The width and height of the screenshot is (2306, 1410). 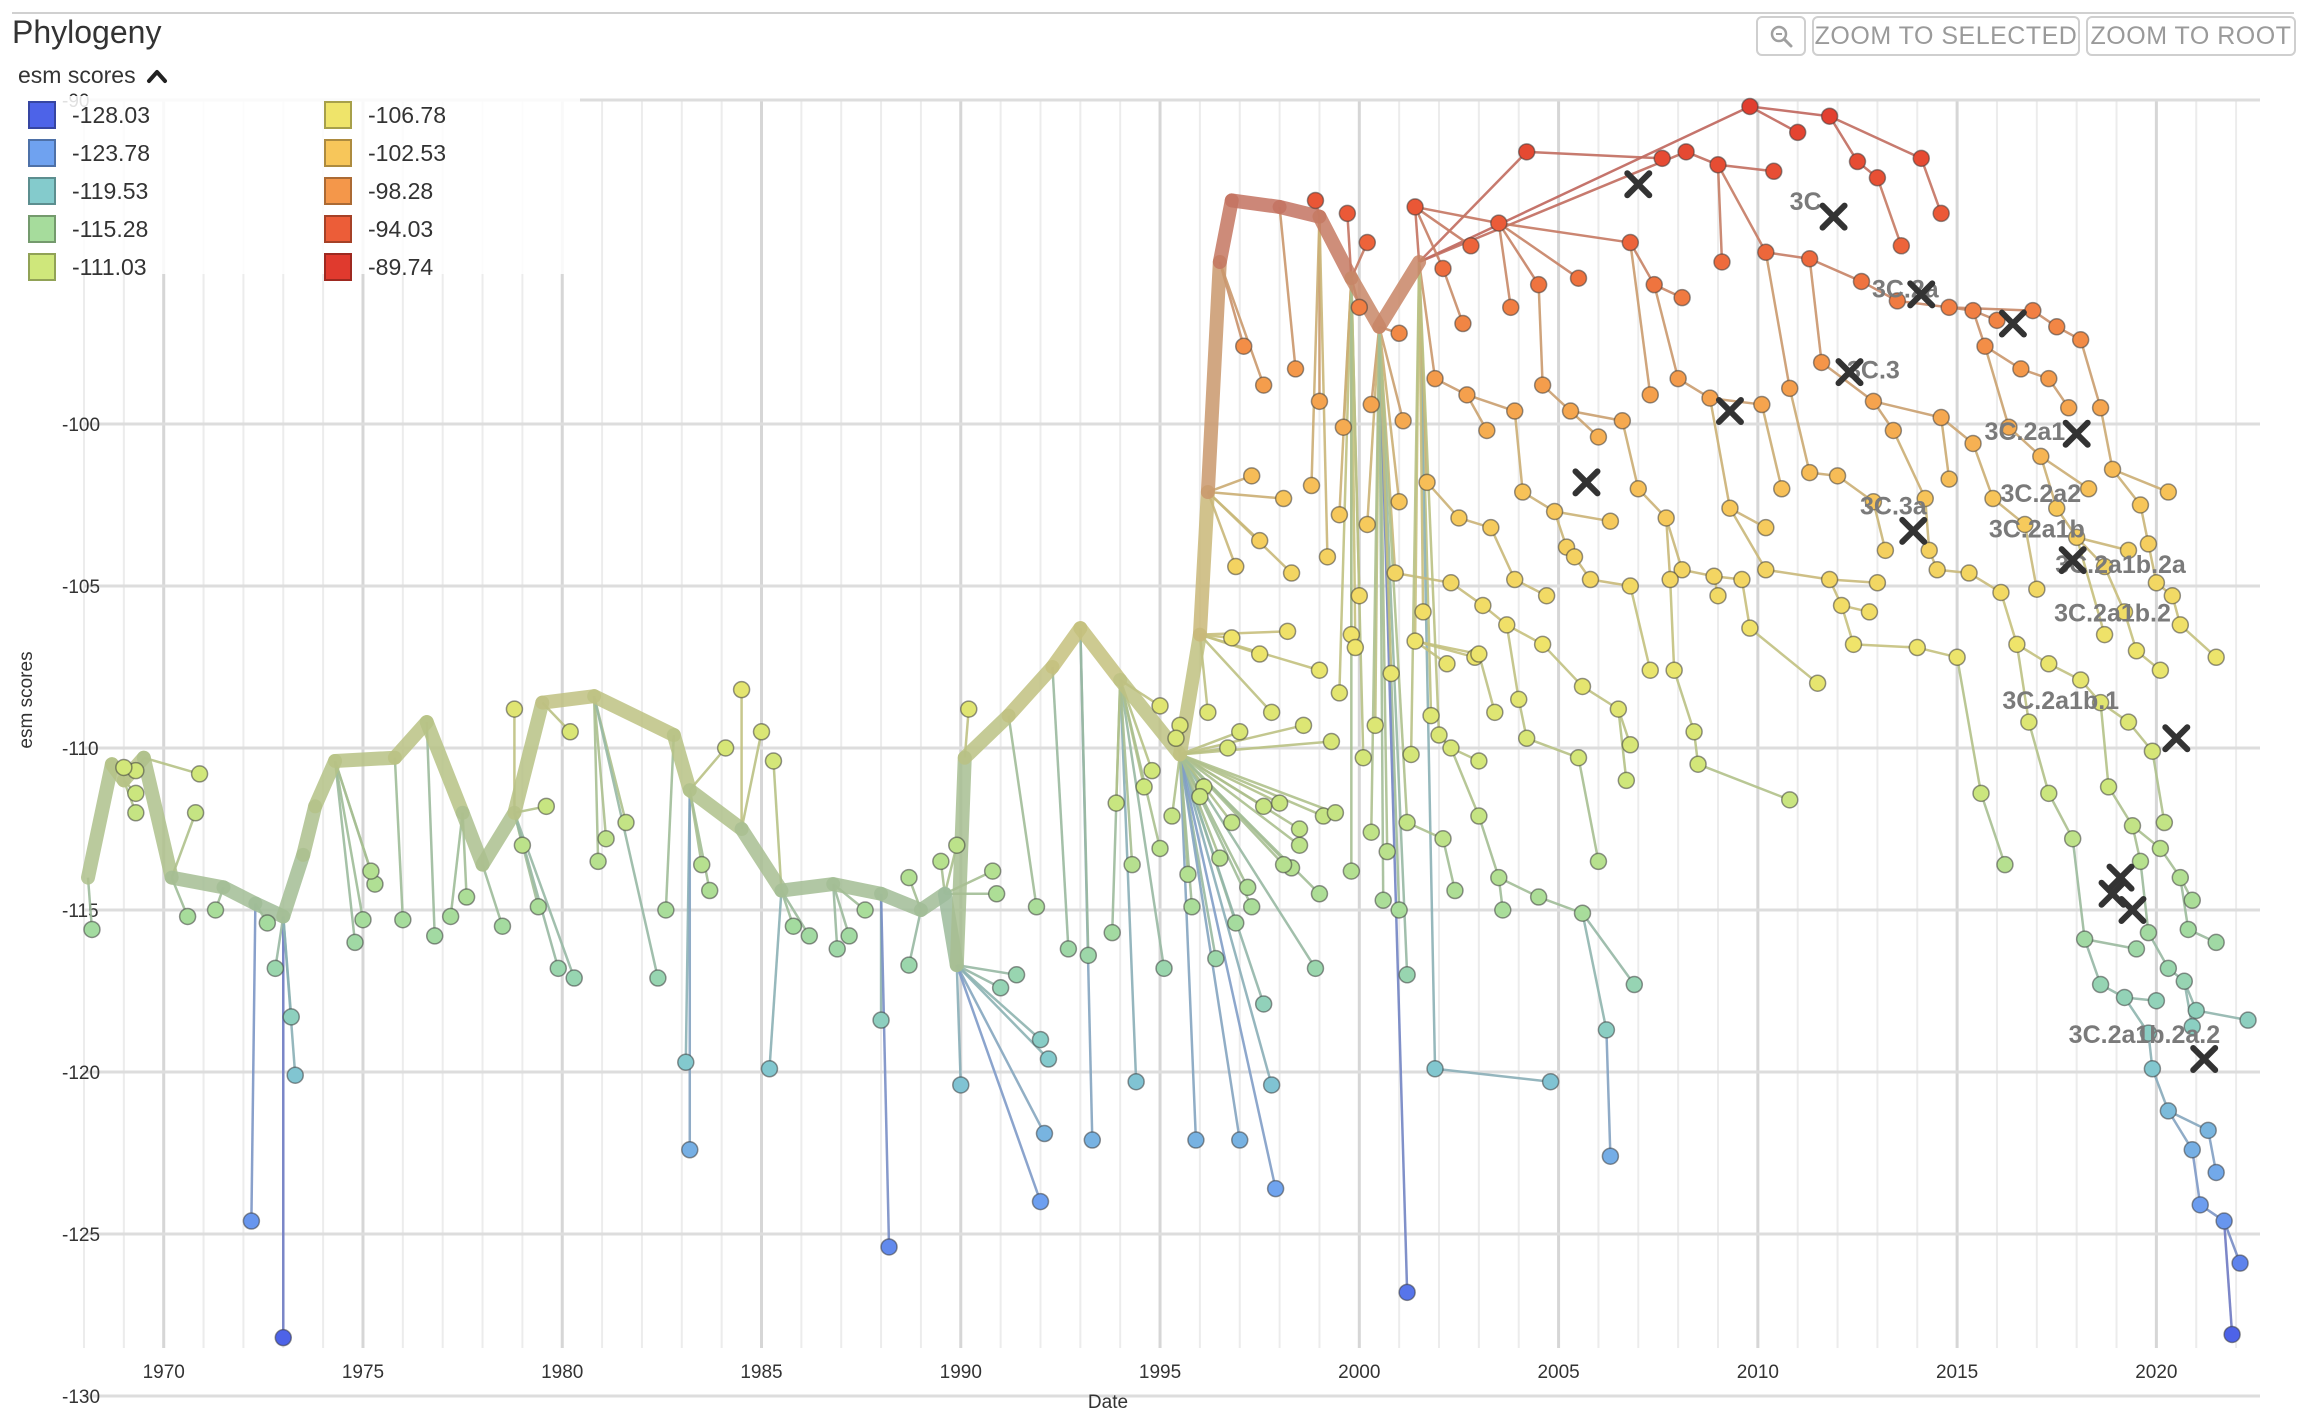 I want to click on x-tick-label: 1985, so click(x=761, y=1372).